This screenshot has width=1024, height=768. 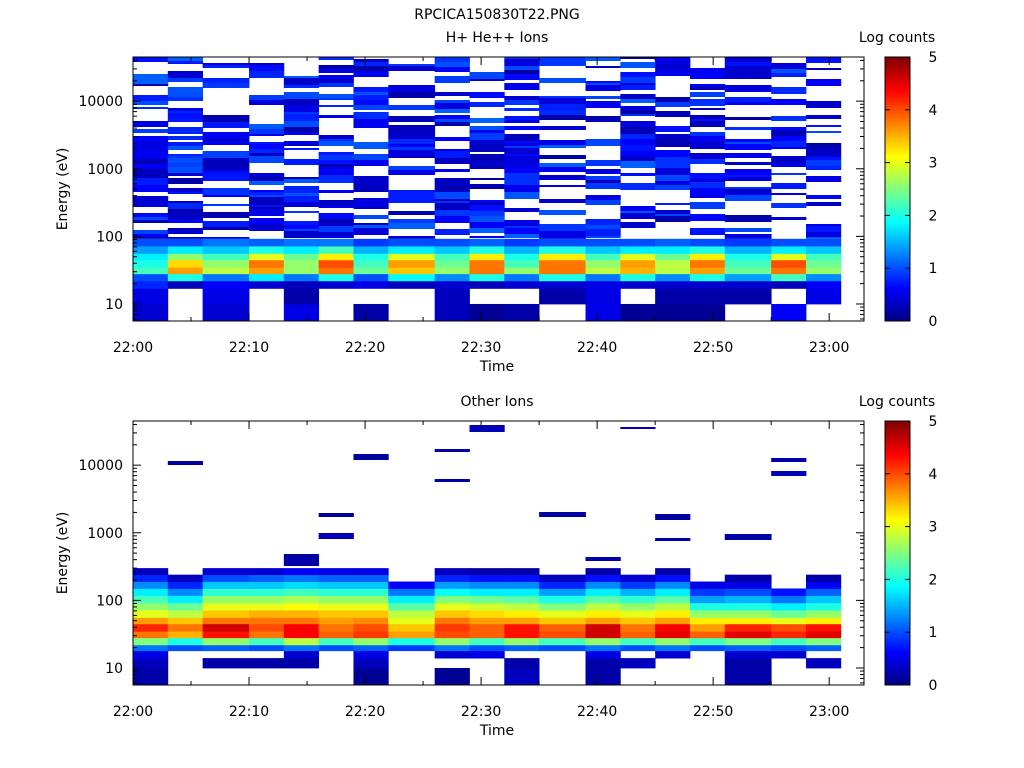 What do you see at coordinates (933, 164) in the screenshot?
I see `colorbar-tick-label: 3` at bounding box center [933, 164].